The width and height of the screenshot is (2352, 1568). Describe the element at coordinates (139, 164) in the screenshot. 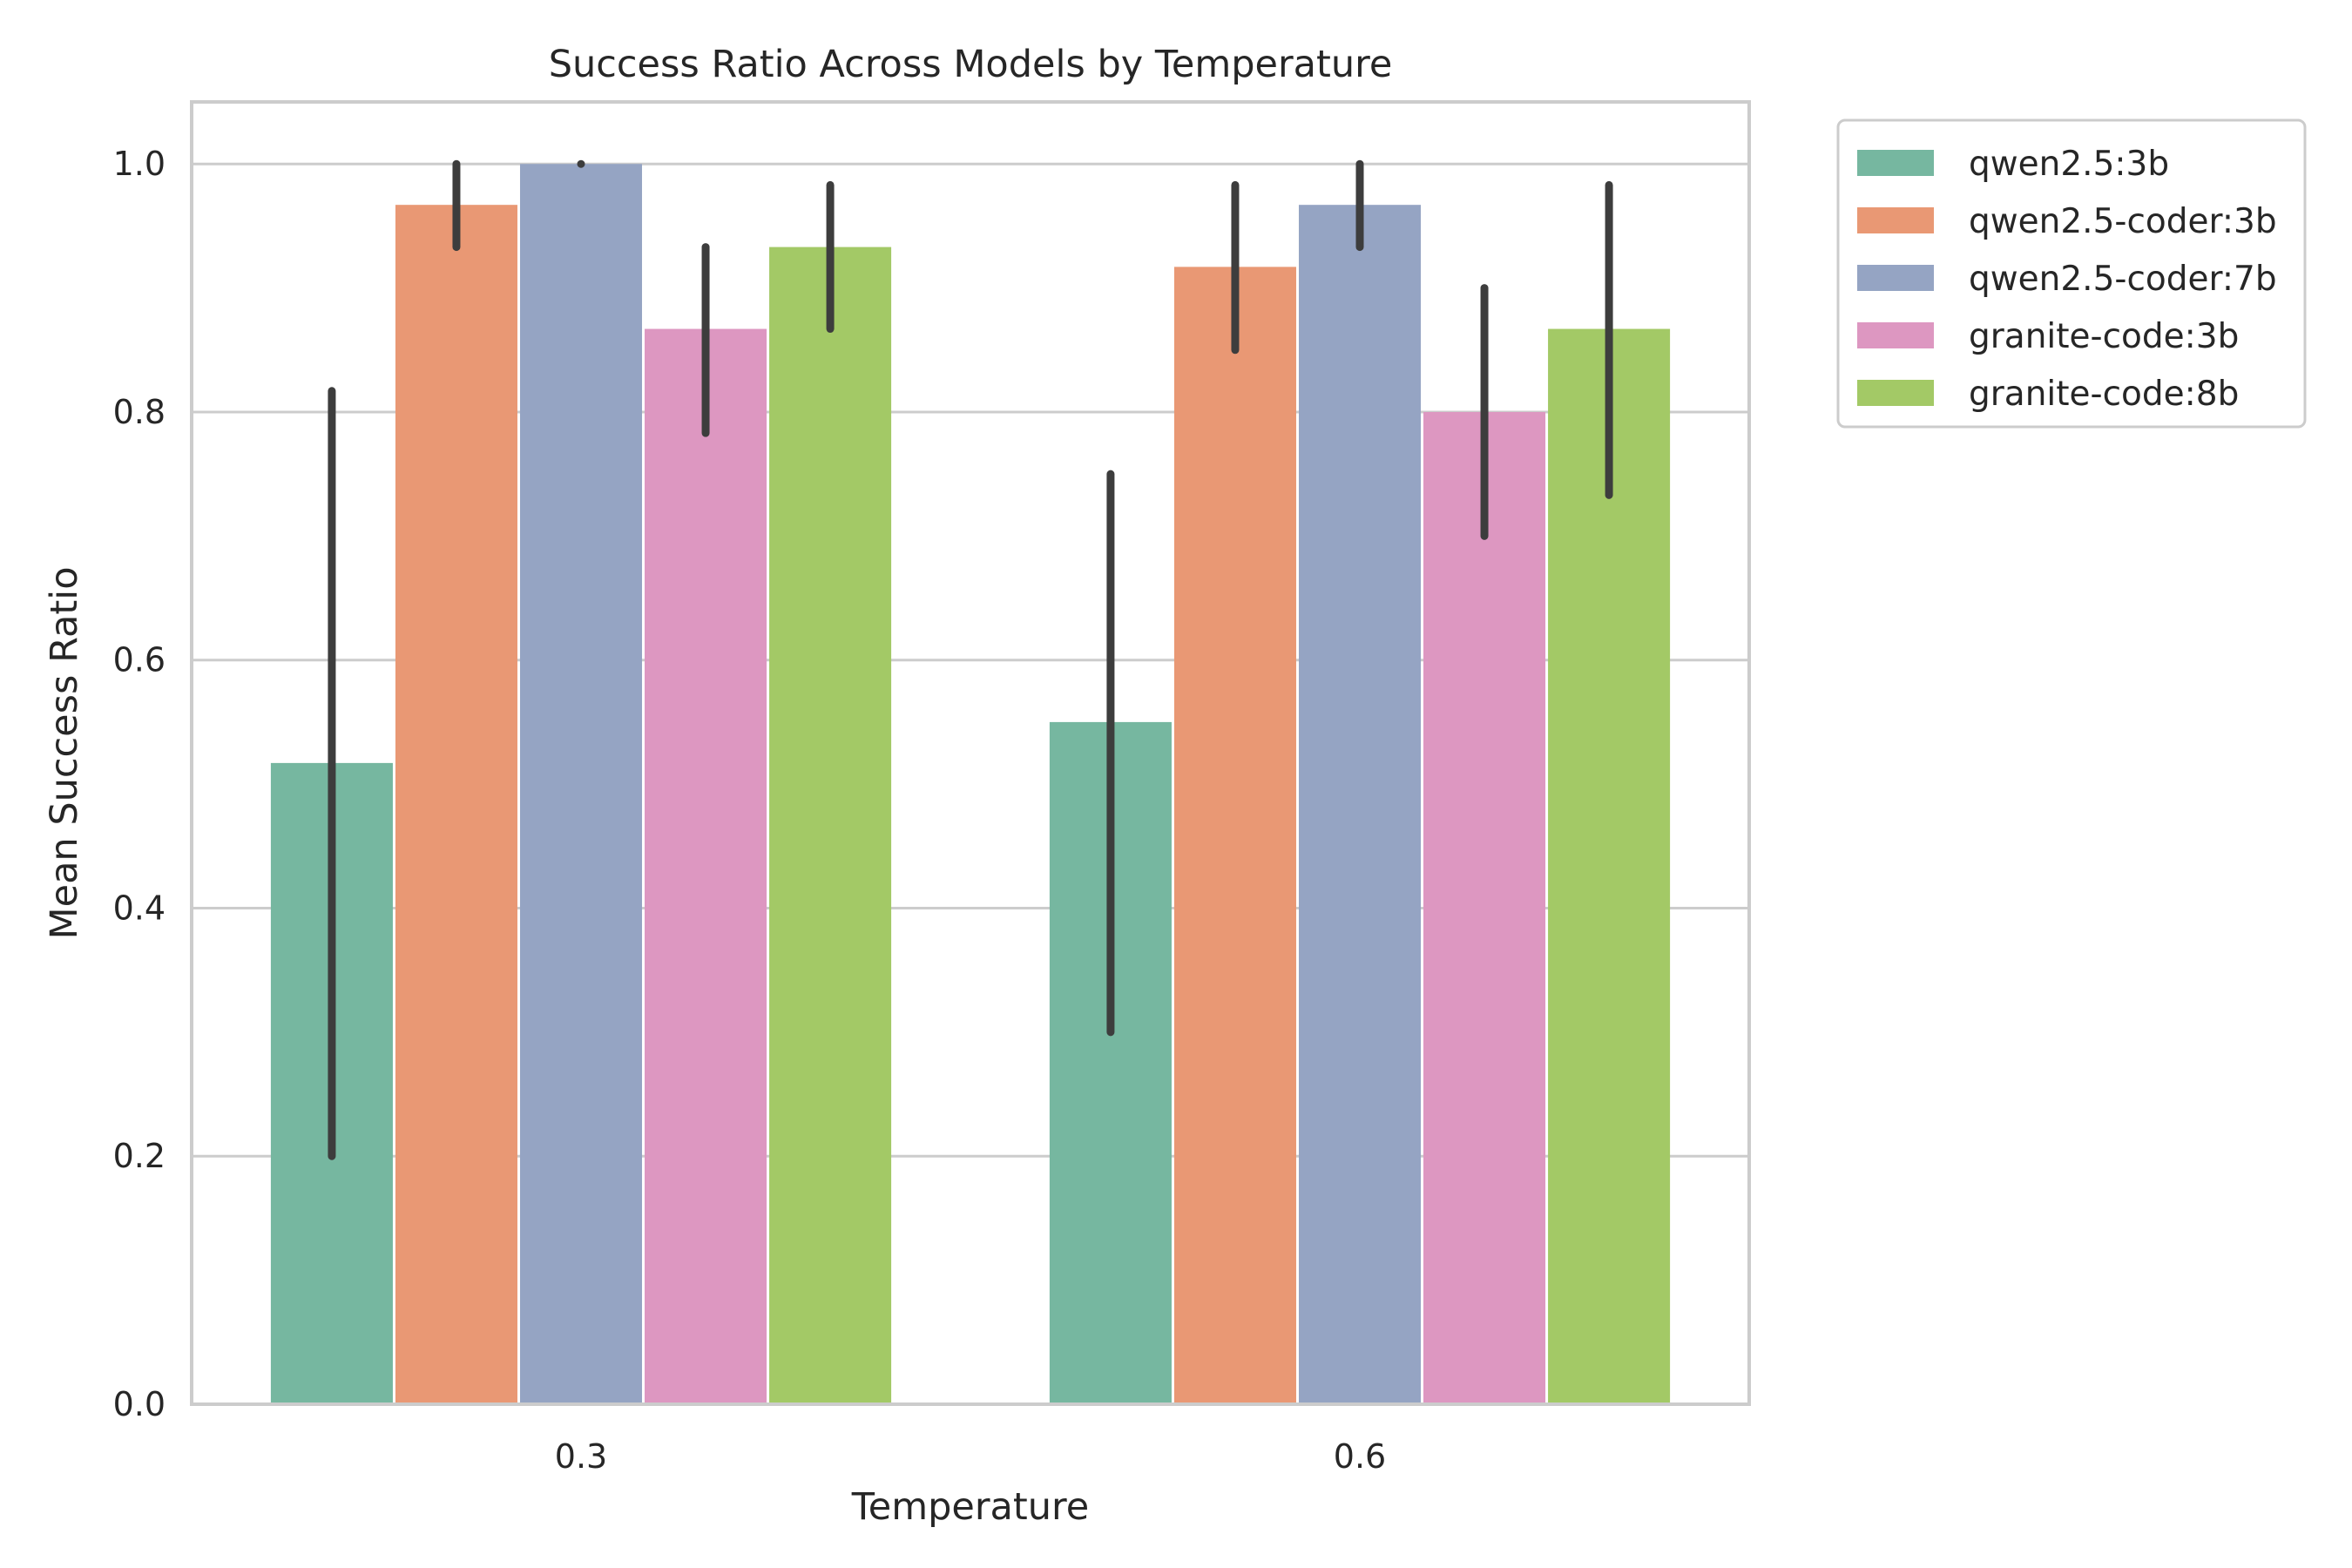

I see `y-tick-label-5: 1.0` at that location.